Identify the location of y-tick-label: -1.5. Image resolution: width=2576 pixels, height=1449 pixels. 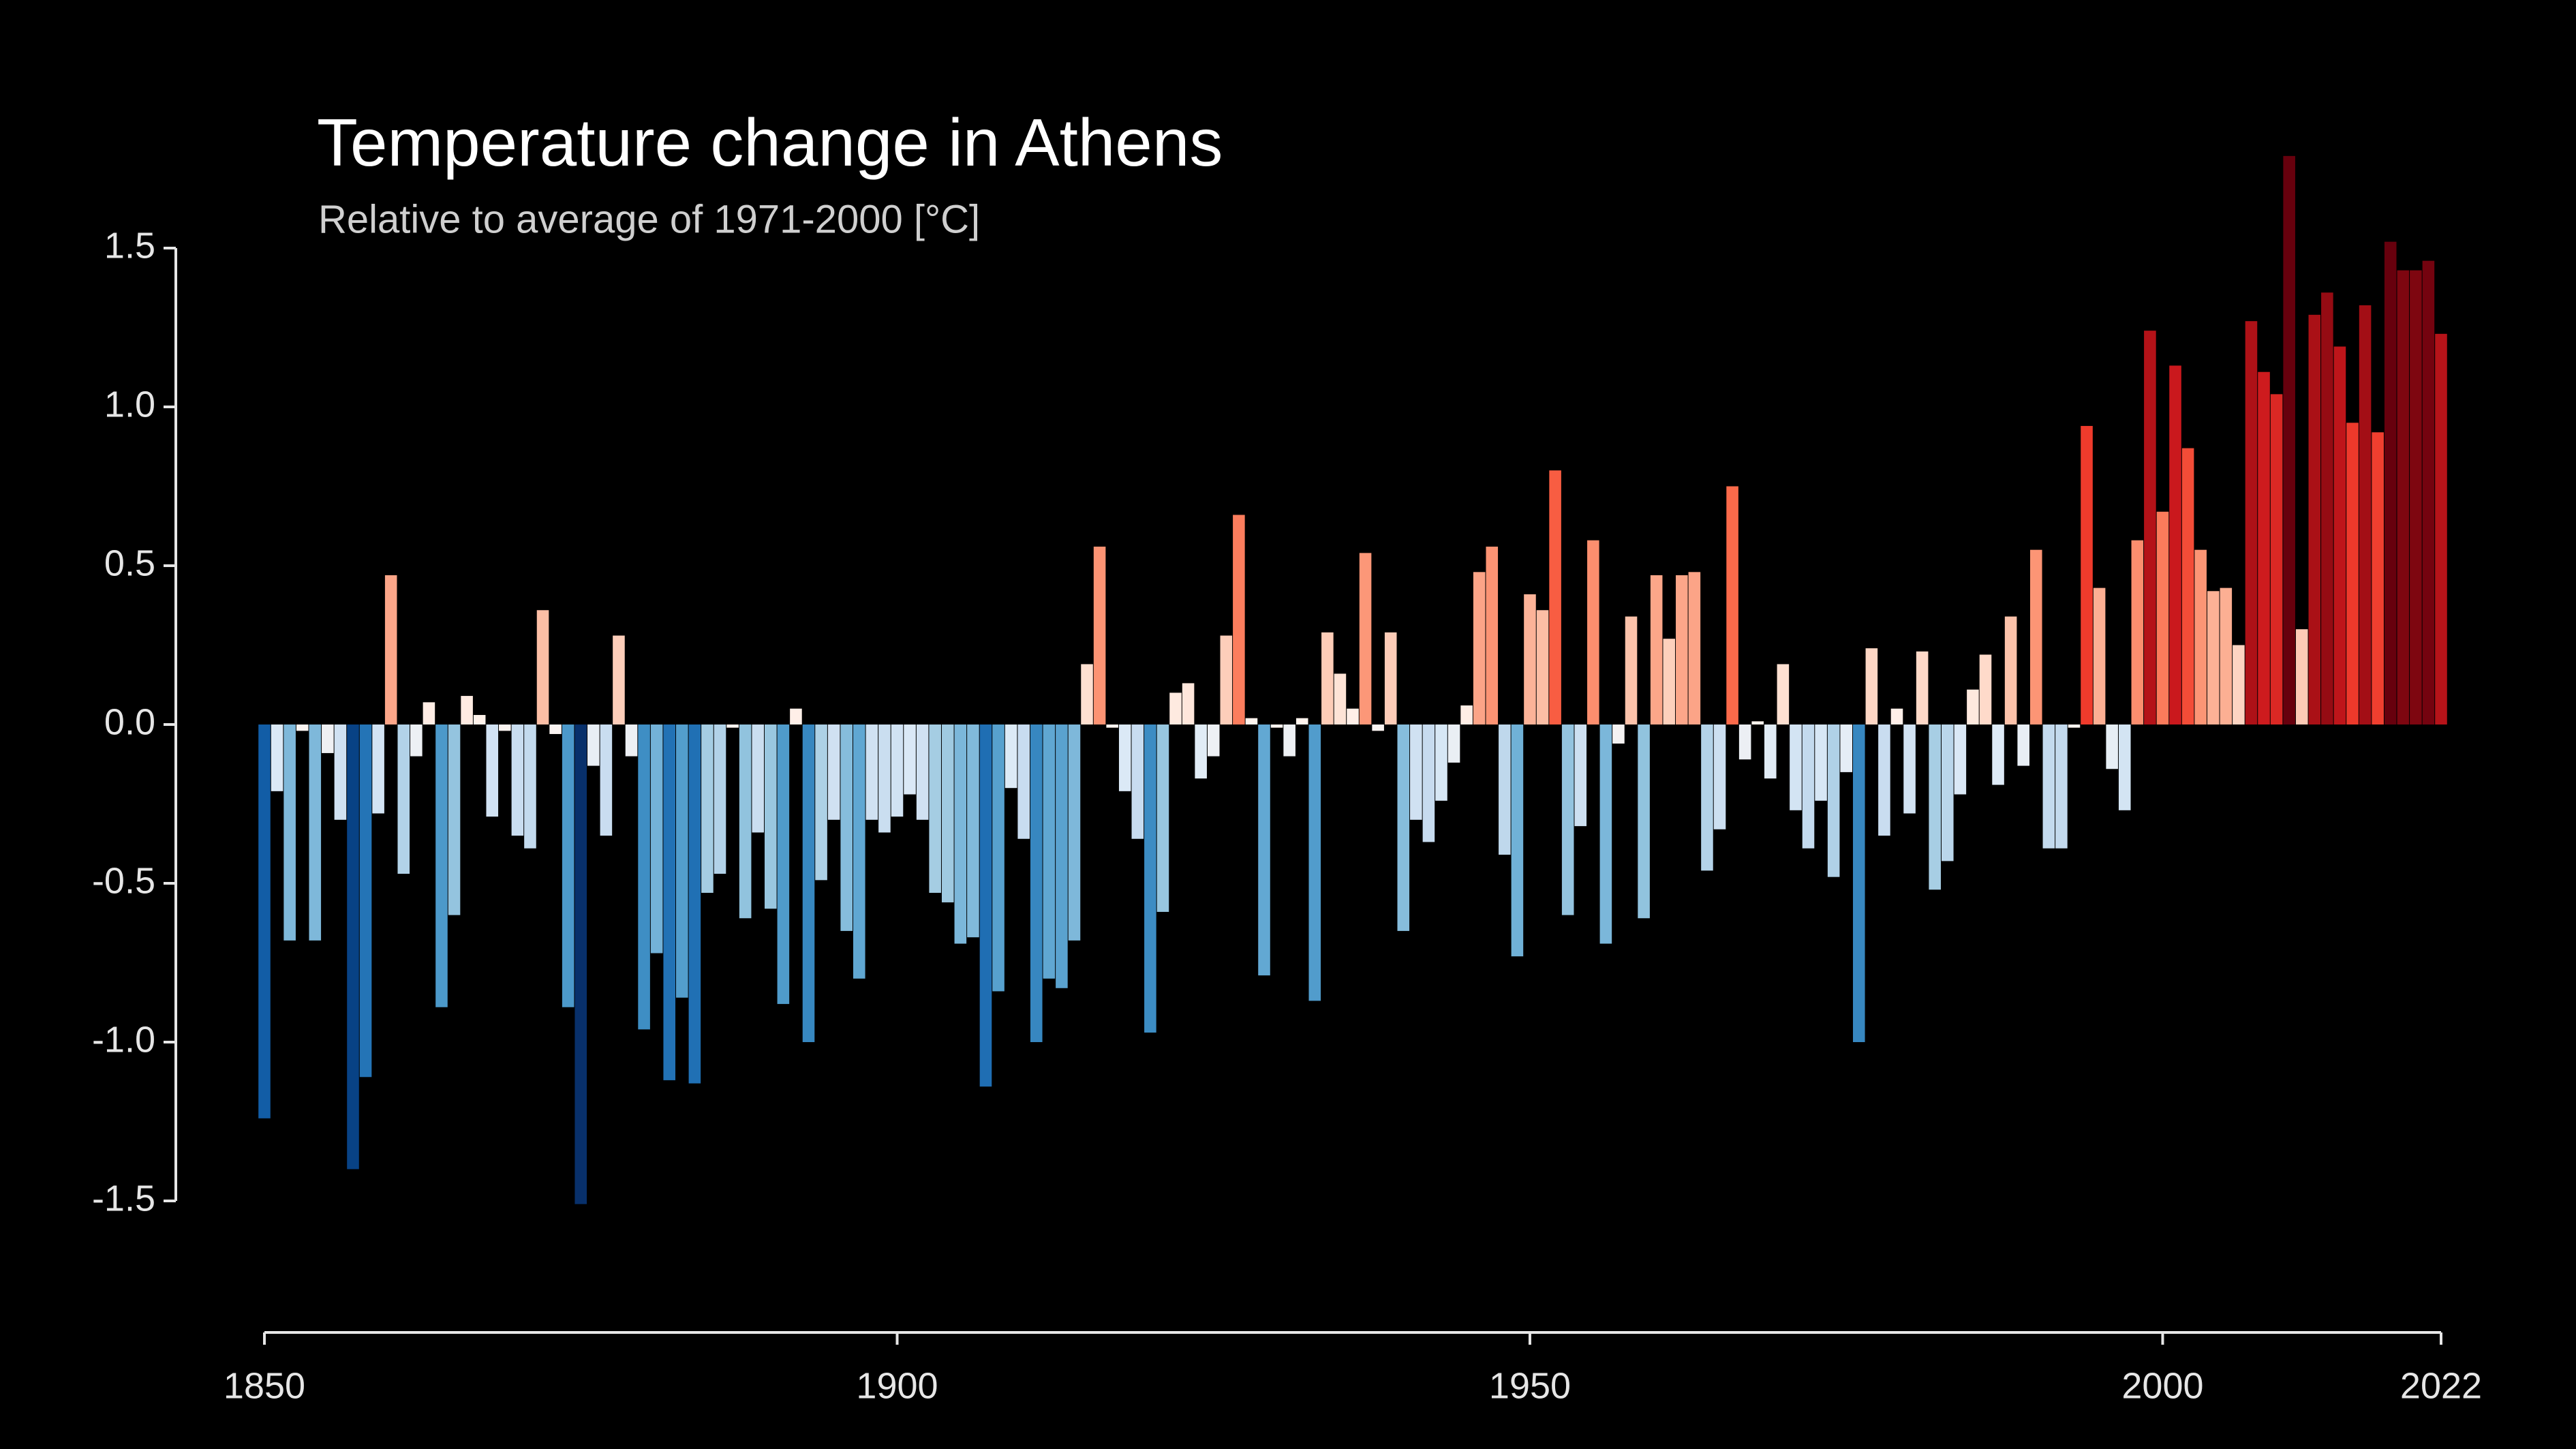
(123, 1199).